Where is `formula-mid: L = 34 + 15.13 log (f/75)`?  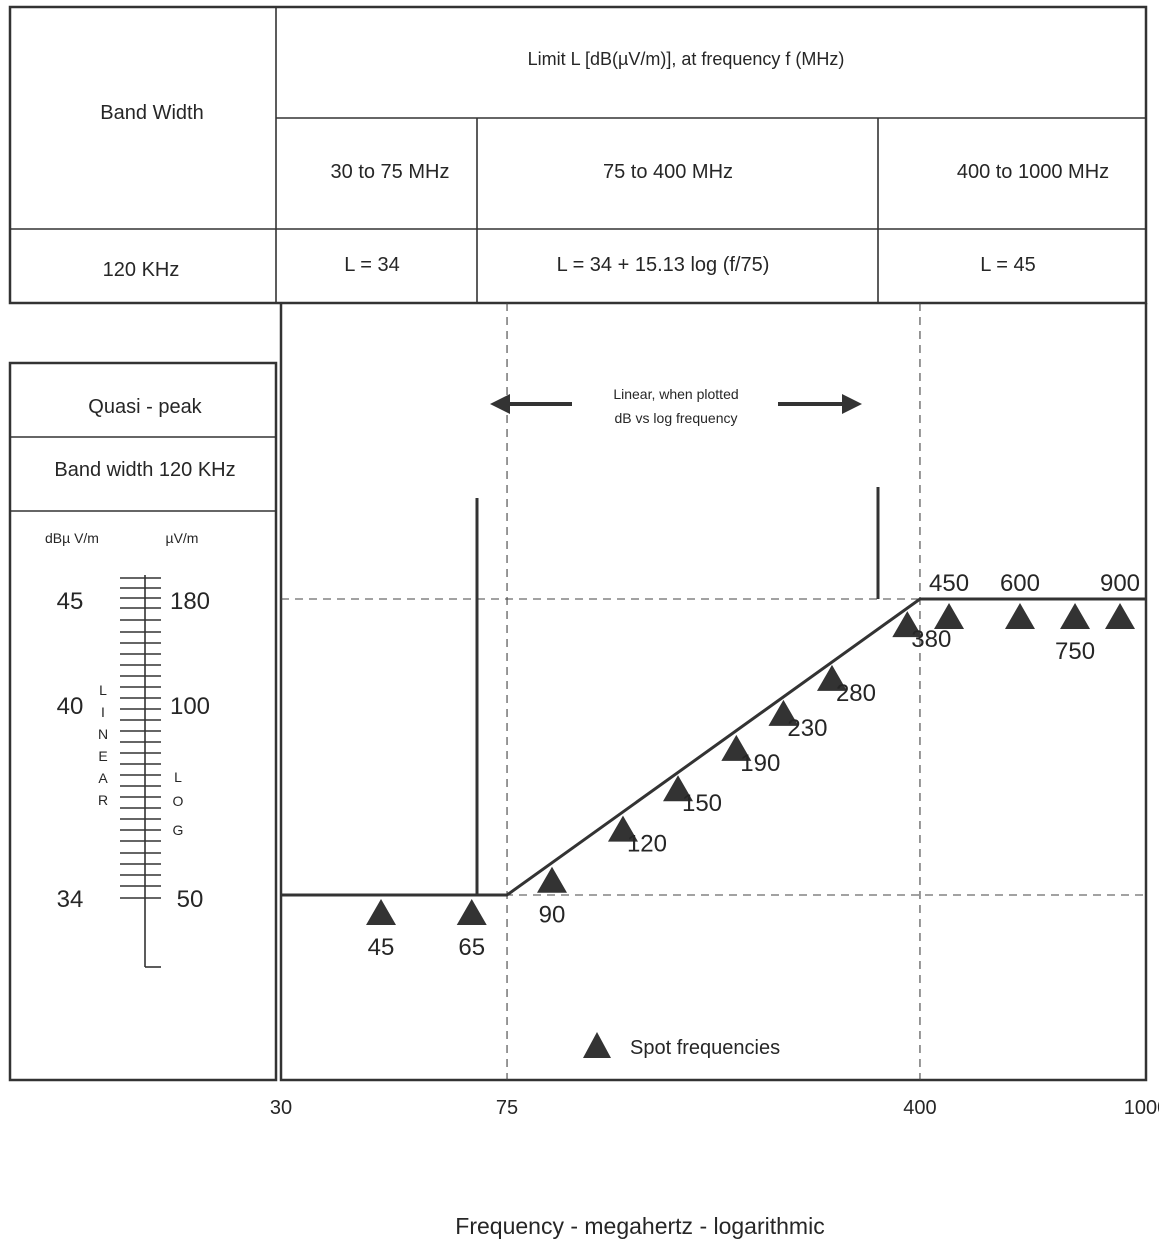
formula-mid: L = 34 + 15.13 log (f/75) is located at coordinates (663, 265).